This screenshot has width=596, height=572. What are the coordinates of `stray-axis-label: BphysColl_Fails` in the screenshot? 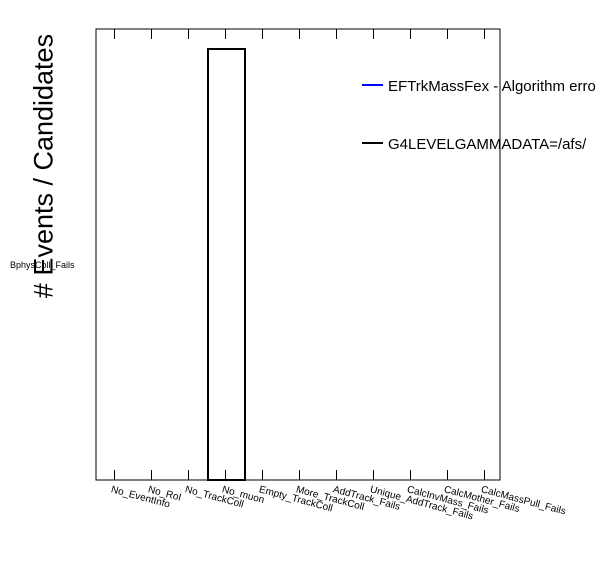 It's located at (42, 265).